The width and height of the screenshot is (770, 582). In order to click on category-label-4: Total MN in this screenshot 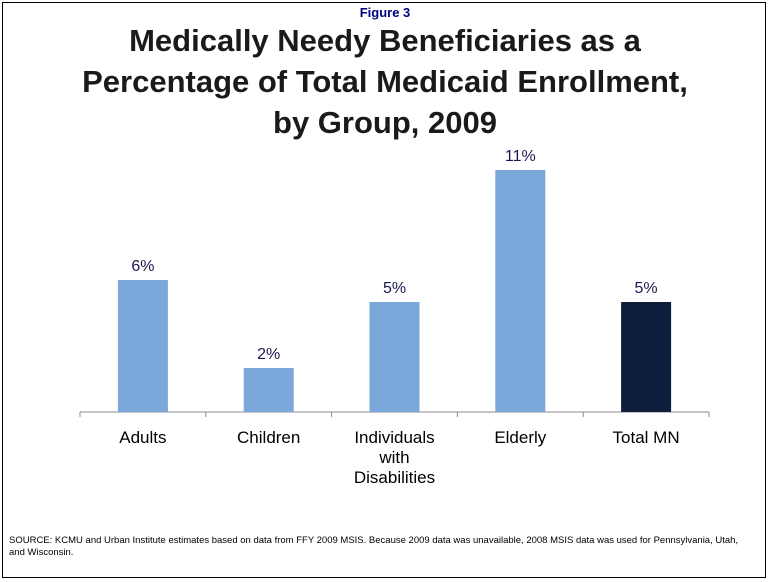, I will do `click(646, 437)`.